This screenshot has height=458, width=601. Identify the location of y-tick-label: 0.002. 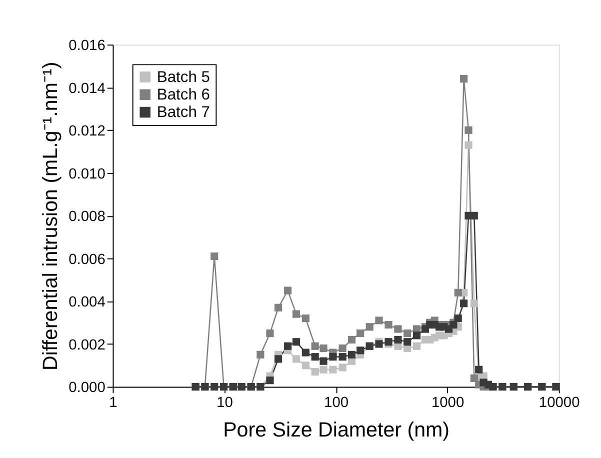
(87, 345).